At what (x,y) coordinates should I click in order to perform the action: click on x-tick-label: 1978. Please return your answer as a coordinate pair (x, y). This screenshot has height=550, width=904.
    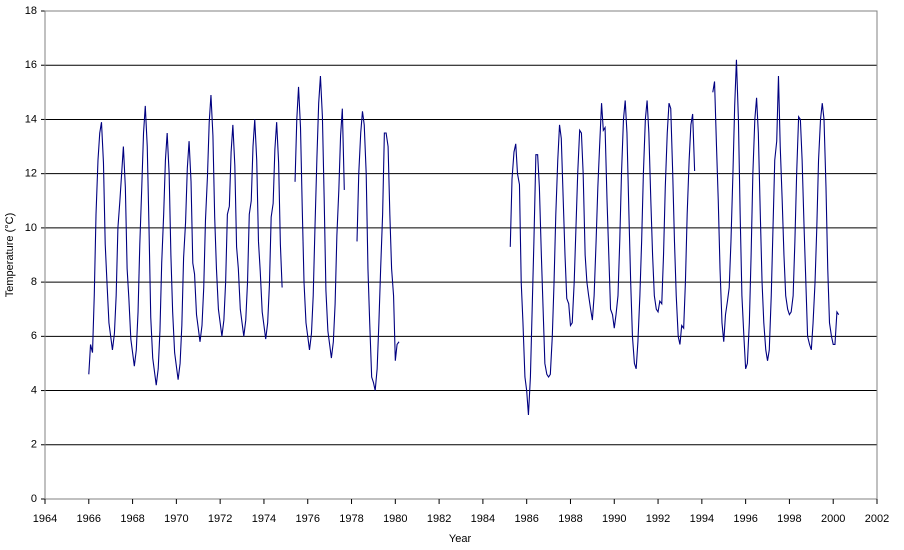
    Looking at the image, I should click on (351, 519).